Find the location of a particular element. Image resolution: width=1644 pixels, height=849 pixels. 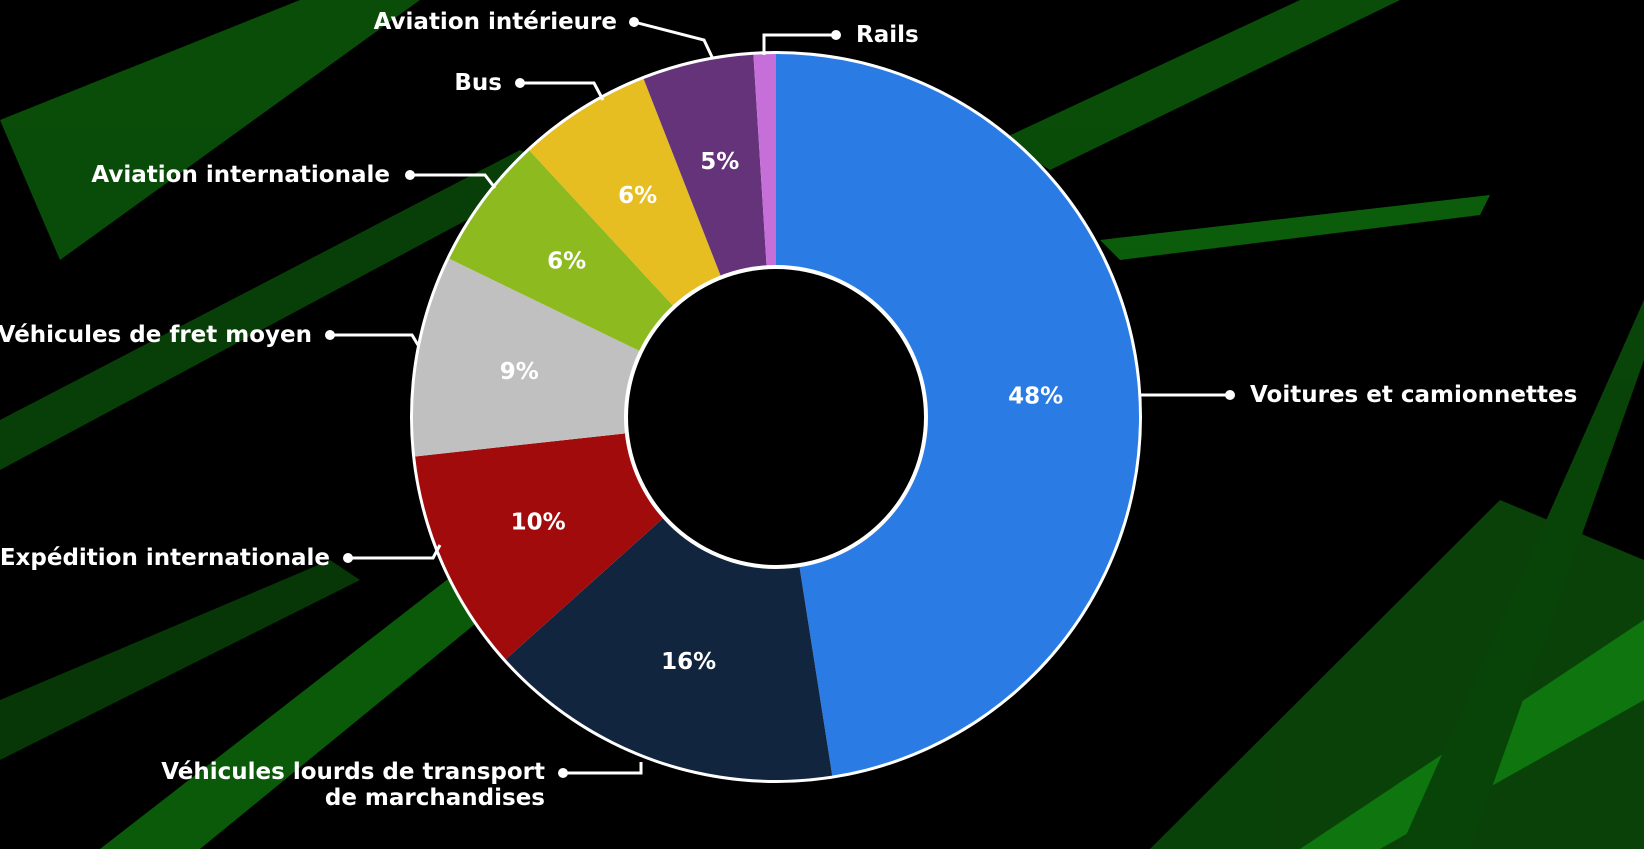

category-label: Aviation internationale is located at coordinates (240, 175).